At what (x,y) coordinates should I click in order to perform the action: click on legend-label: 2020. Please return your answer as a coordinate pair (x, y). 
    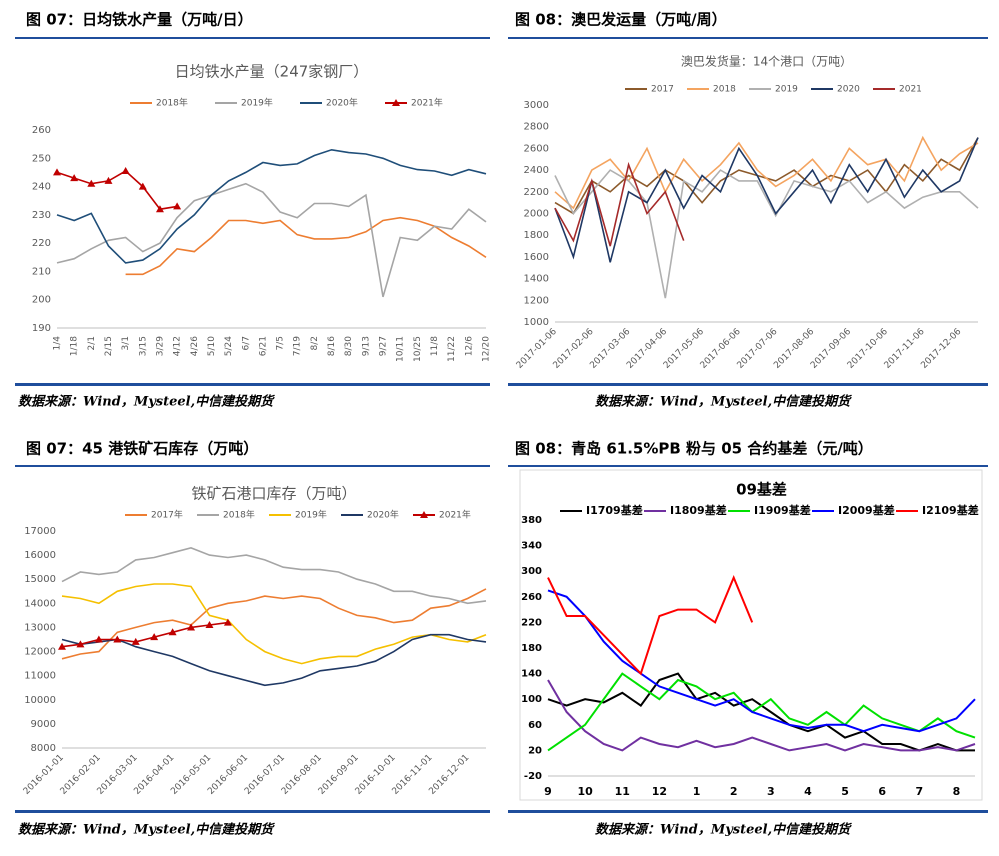
    Looking at the image, I should click on (848, 90).